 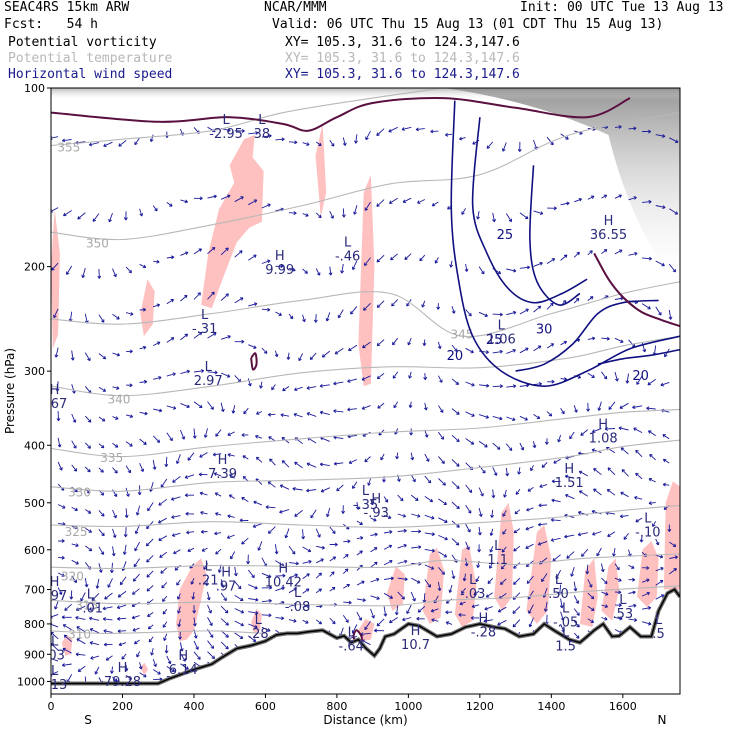 What do you see at coordinates (505, 235) in the screenshot?
I see `wind-speed-contour-label: 25` at bounding box center [505, 235].